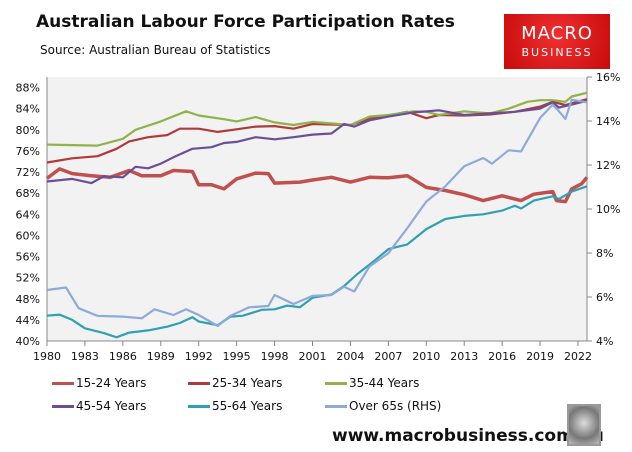 The height and width of the screenshot is (452, 632). I want to click on y-tick-right: 4%, so click(604, 341).